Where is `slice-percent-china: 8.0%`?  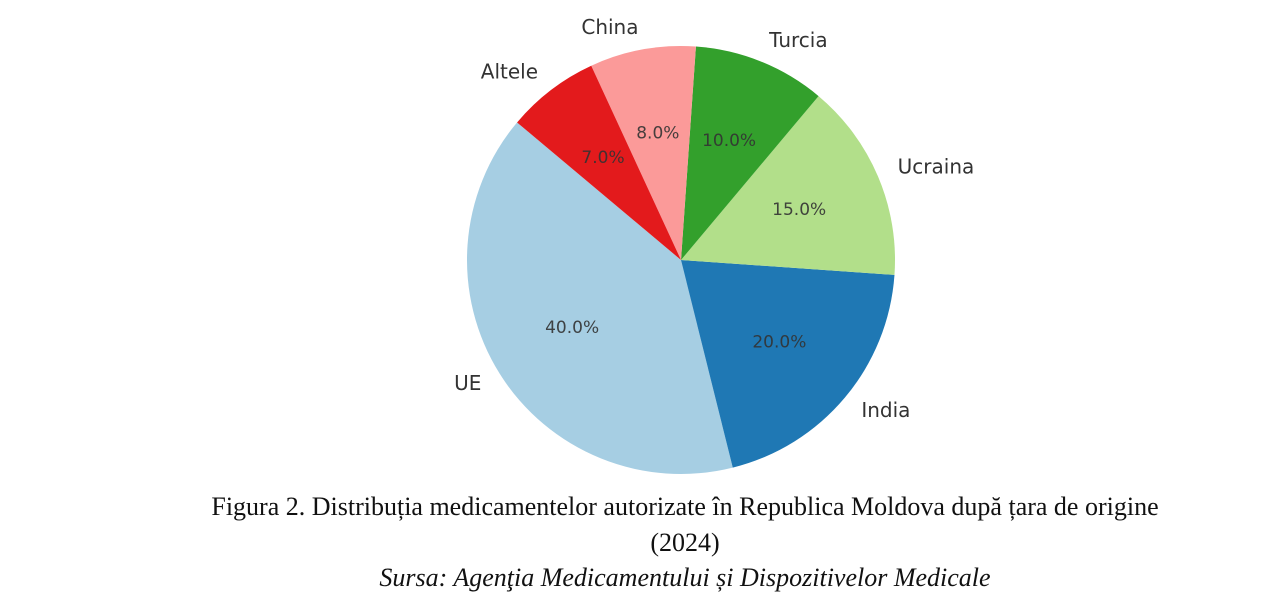
slice-percent-china: 8.0% is located at coordinates (657, 134).